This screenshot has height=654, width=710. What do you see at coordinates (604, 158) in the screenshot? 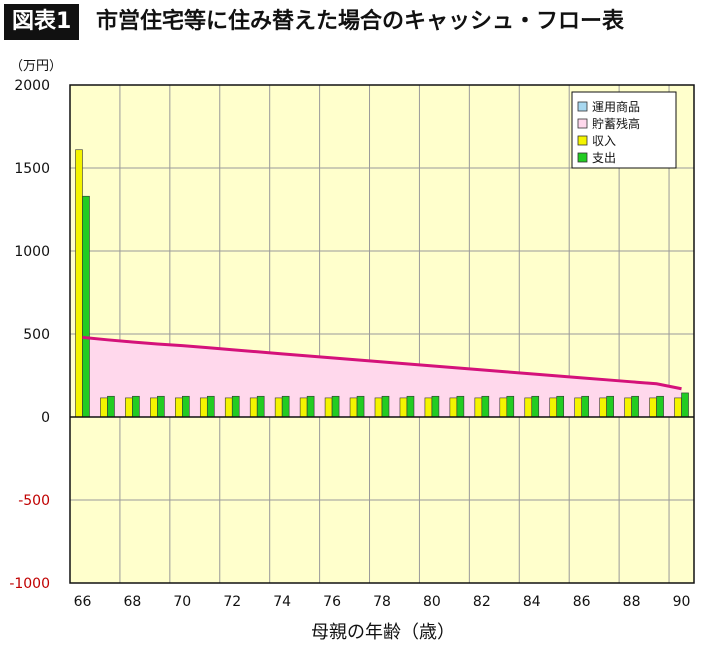
I see `legend-entry: 支出` at bounding box center [604, 158].